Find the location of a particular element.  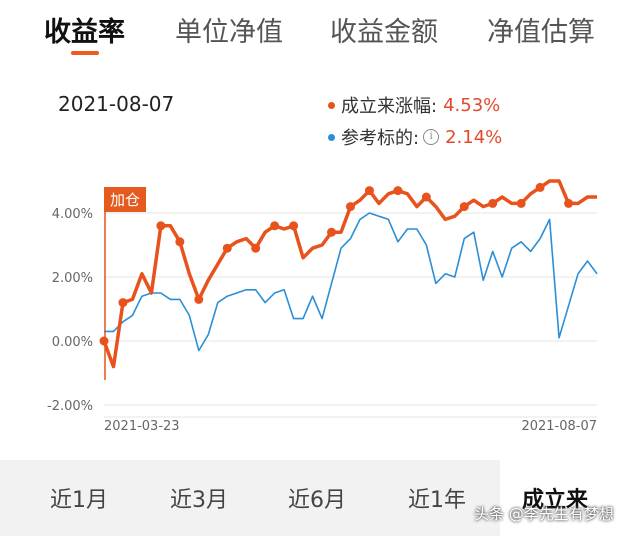

range-tab-active-bg is located at coordinates (570, 498).